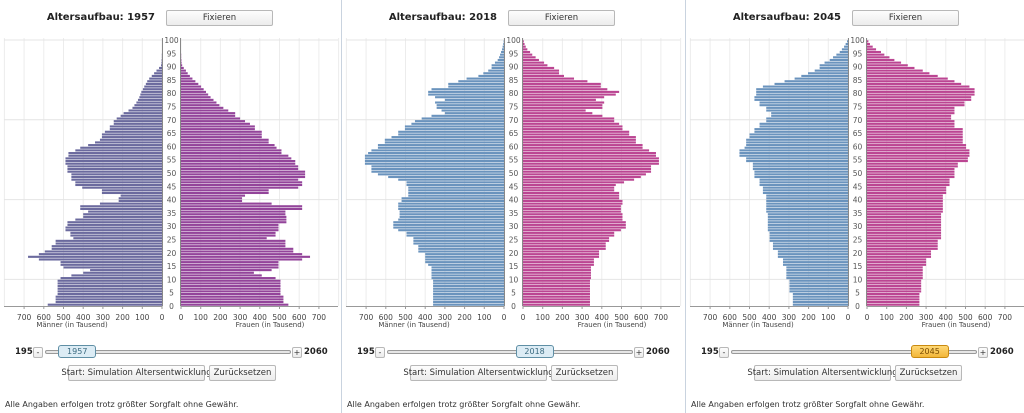 The image size is (1024, 413). I want to click on x-tick-label-female: 300, so click(926, 317).